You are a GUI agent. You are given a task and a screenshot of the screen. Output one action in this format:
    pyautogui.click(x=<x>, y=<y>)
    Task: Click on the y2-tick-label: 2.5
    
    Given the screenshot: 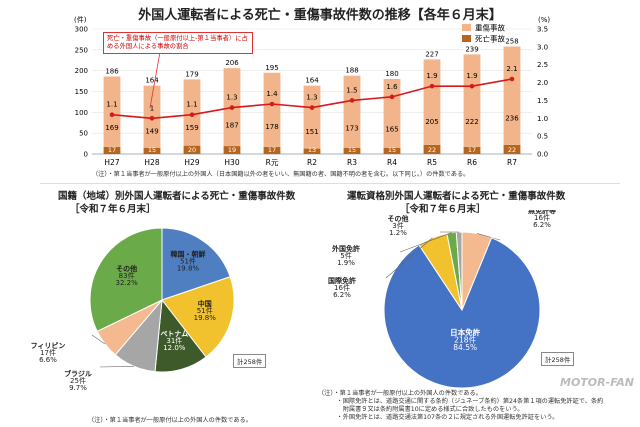 What is the action you would take?
    pyautogui.click(x=542, y=65)
    